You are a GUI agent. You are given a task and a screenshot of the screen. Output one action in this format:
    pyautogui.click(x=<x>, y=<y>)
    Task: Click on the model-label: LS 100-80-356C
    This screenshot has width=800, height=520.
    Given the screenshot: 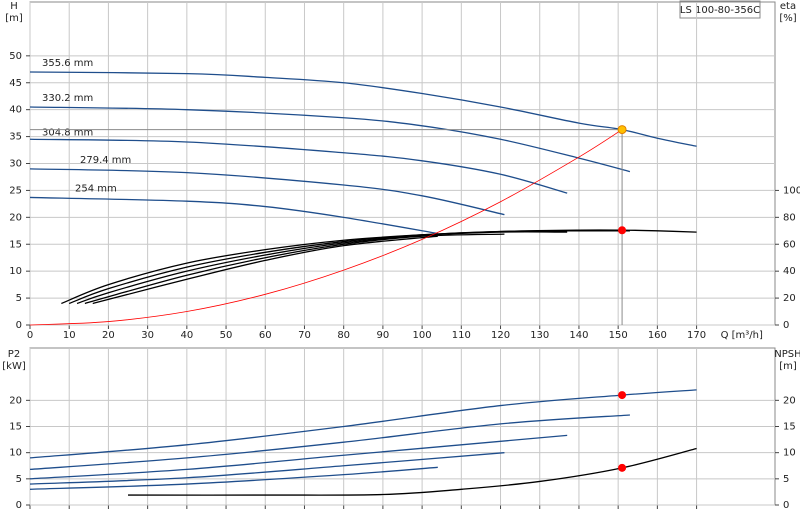 What is the action you would take?
    pyautogui.click(x=720, y=10)
    